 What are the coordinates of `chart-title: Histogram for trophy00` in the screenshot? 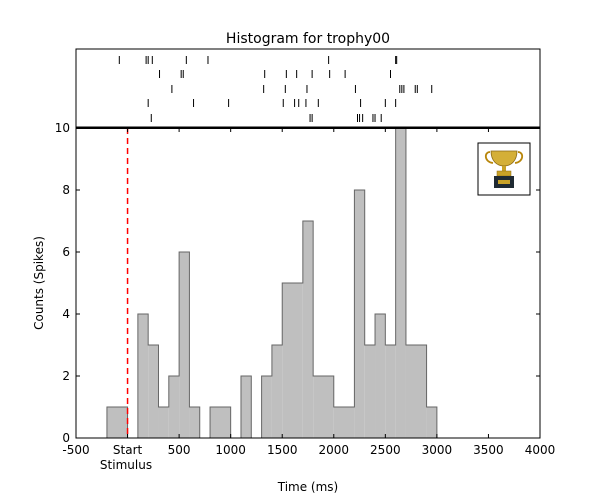 It's located at (308, 39).